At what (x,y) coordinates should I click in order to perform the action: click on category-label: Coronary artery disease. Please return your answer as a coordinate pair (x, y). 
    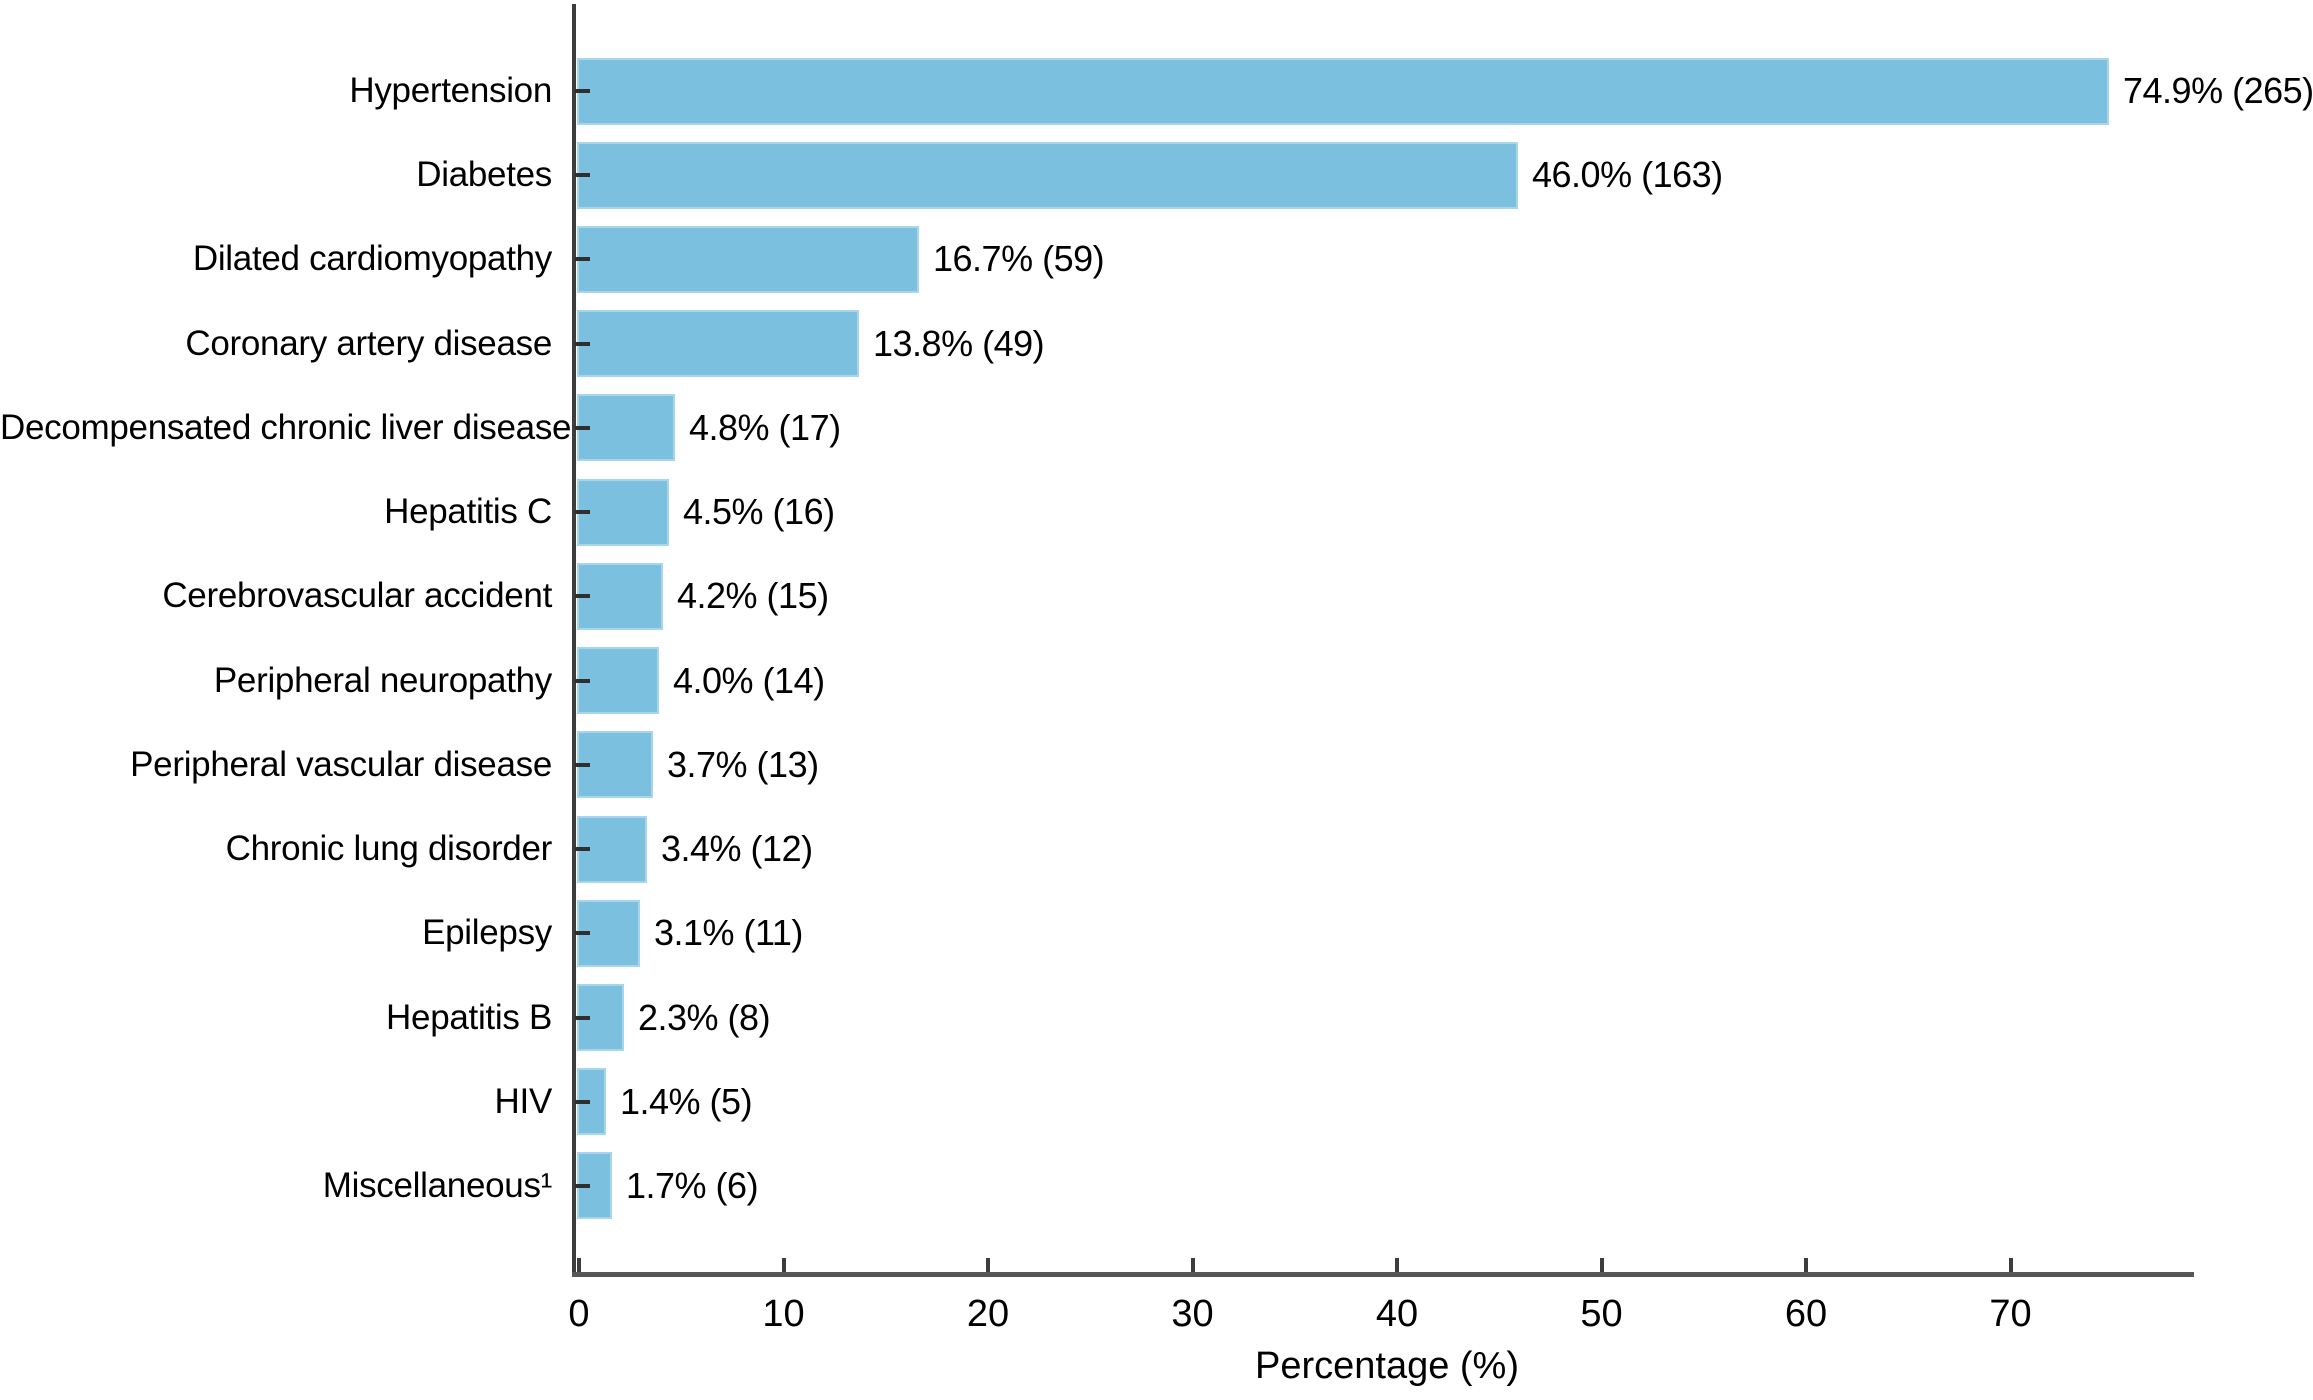
    Looking at the image, I should click on (368, 343).